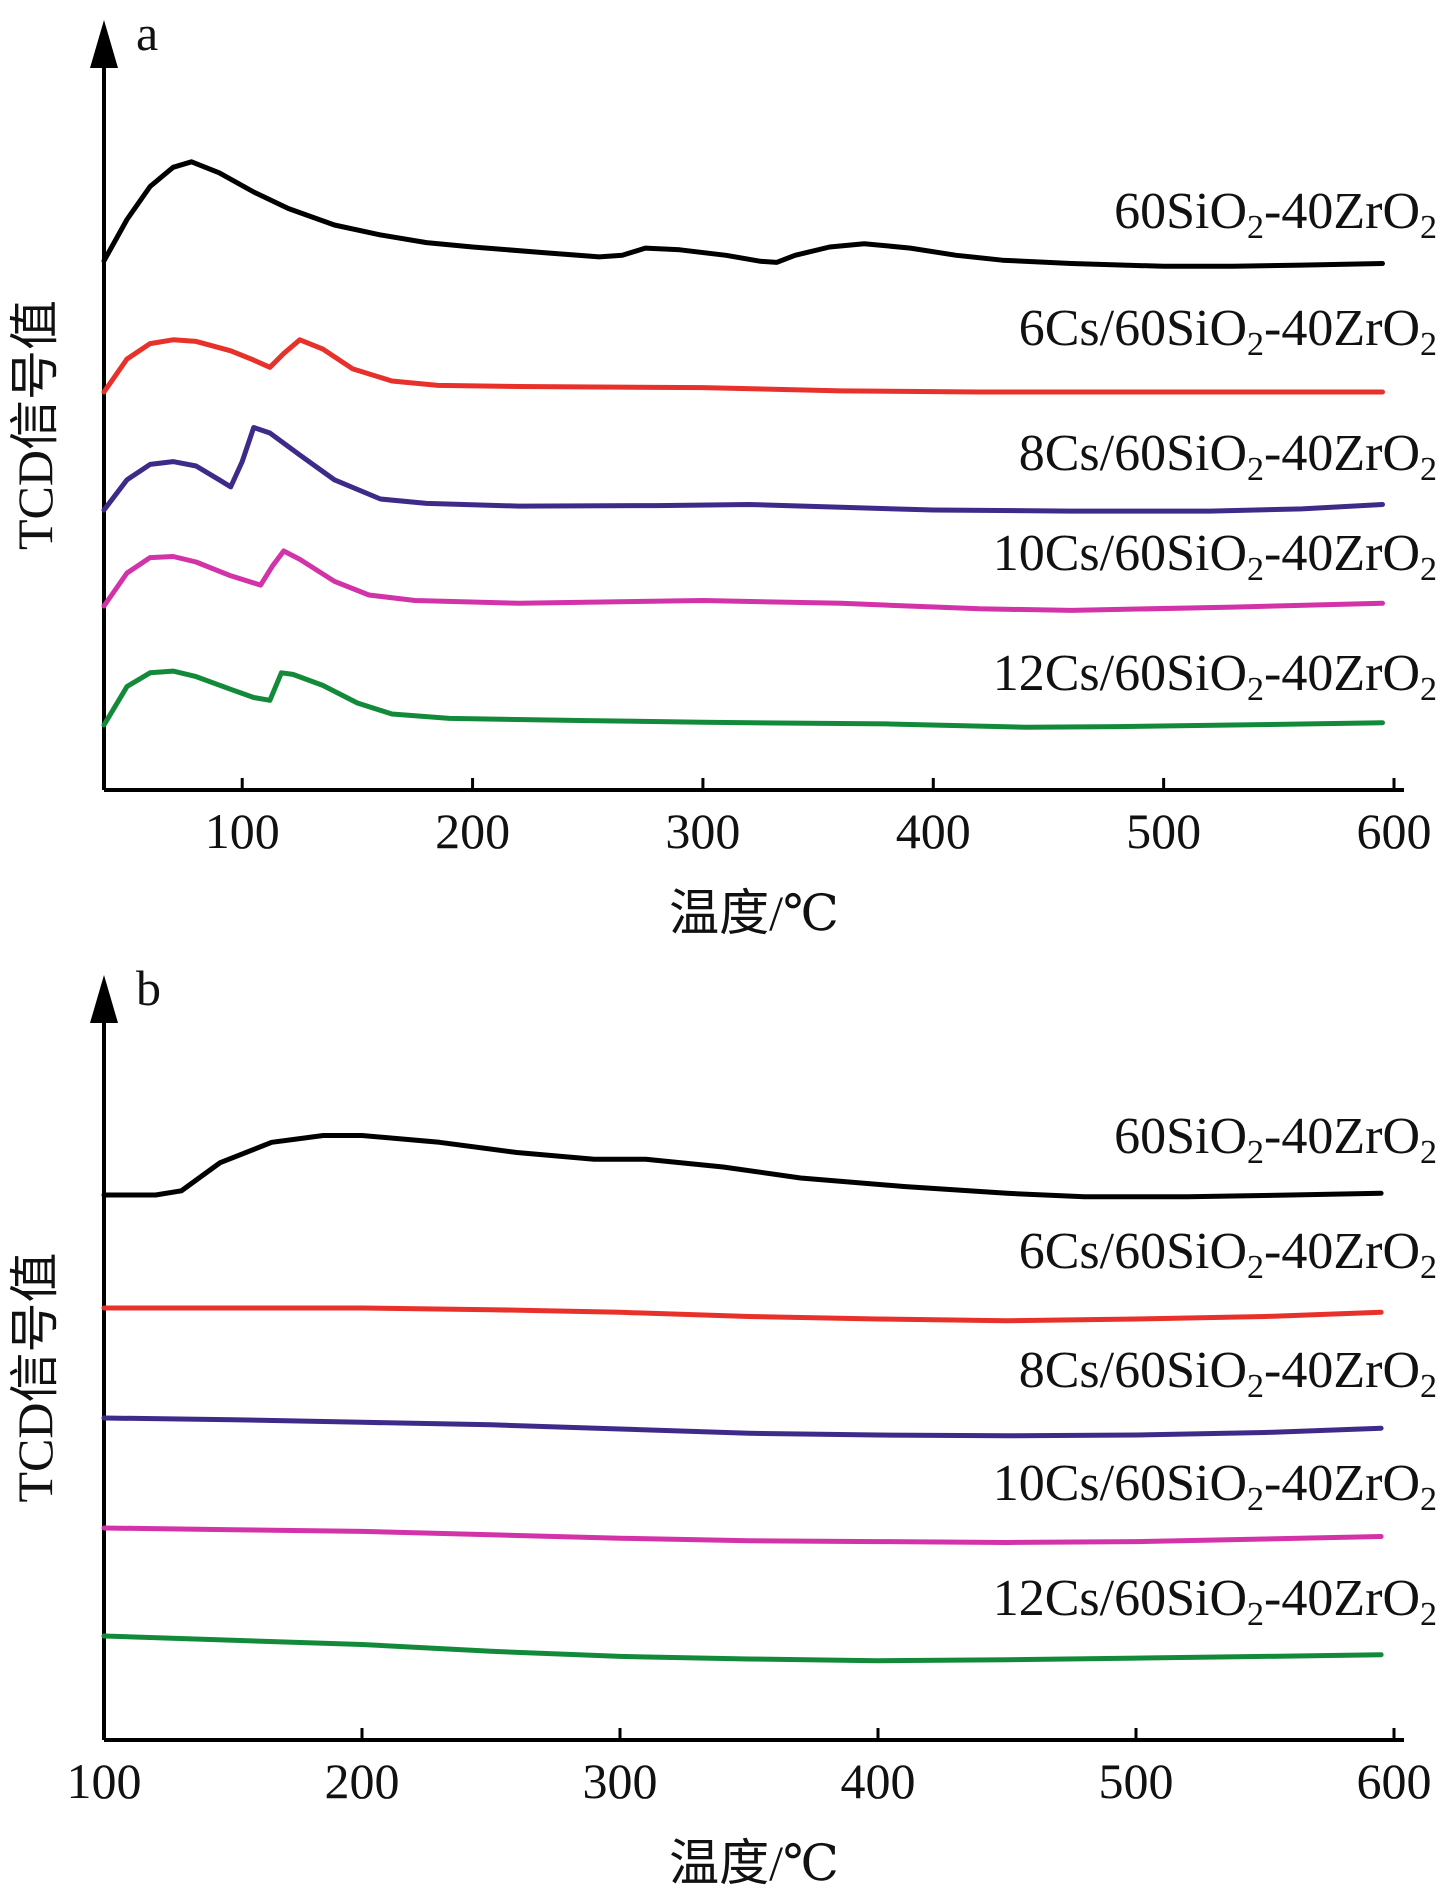  Describe the element at coordinates (147, 33) in the screenshot. I see `panel-label: a` at that location.